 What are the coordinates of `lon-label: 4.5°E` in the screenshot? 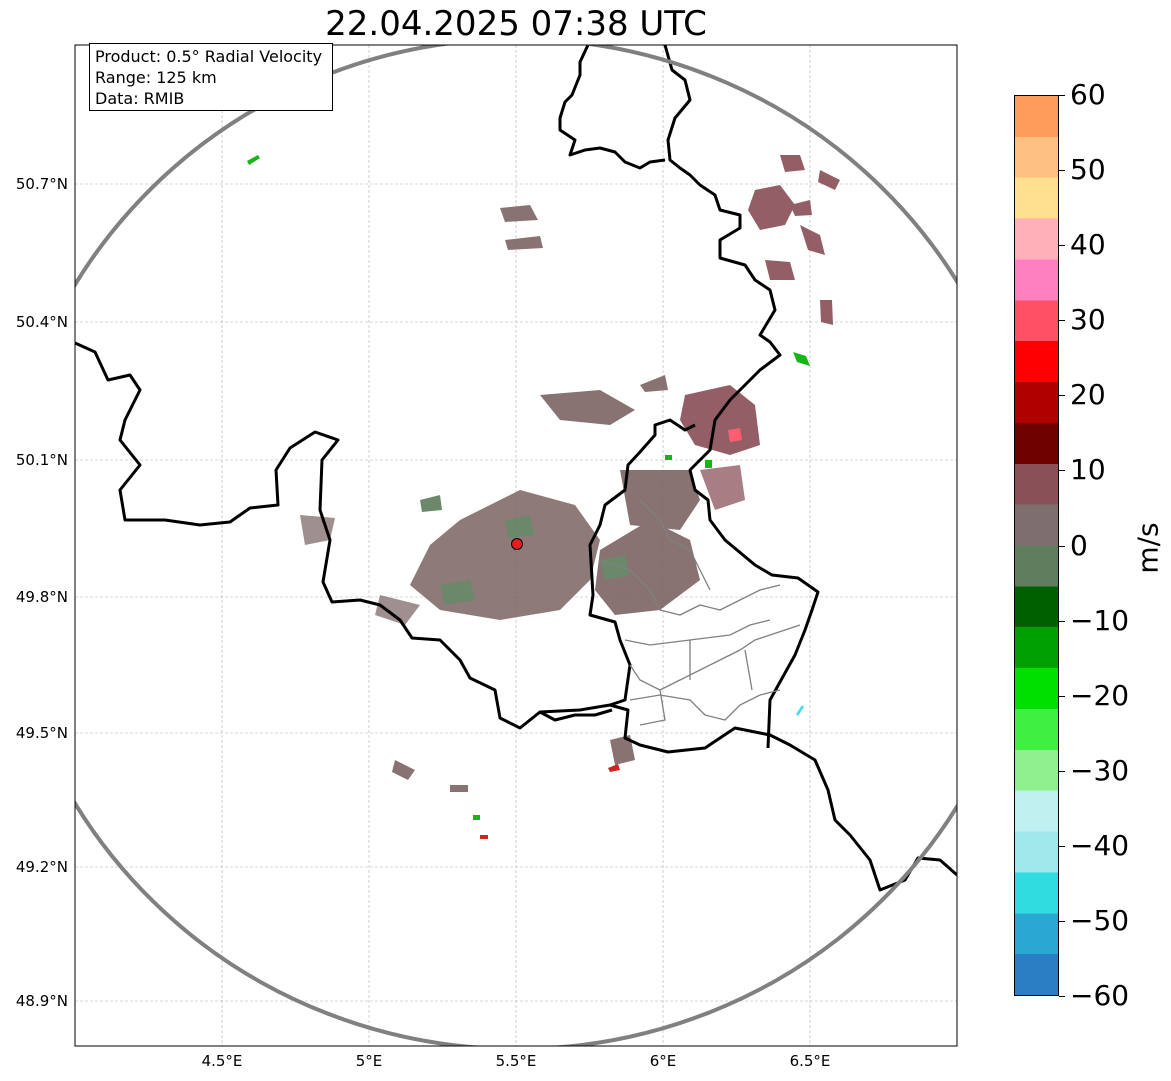 It's located at (222, 1061).